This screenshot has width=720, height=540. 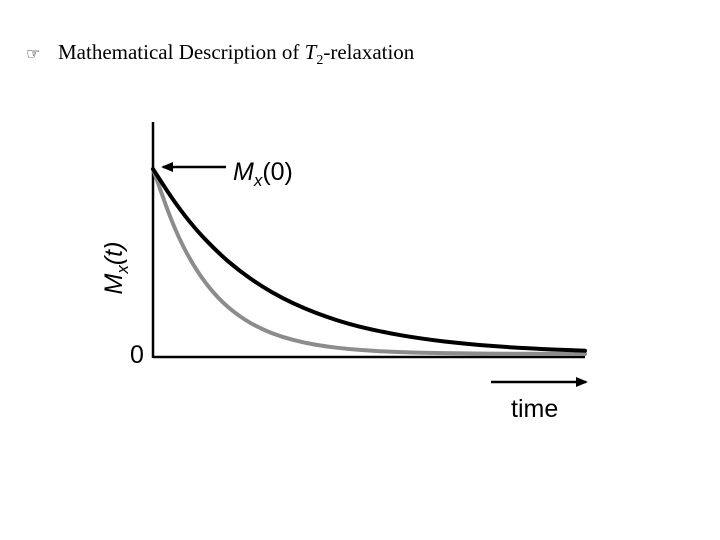 I want to click on x-axis-label: time, so click(x=534, y=409).